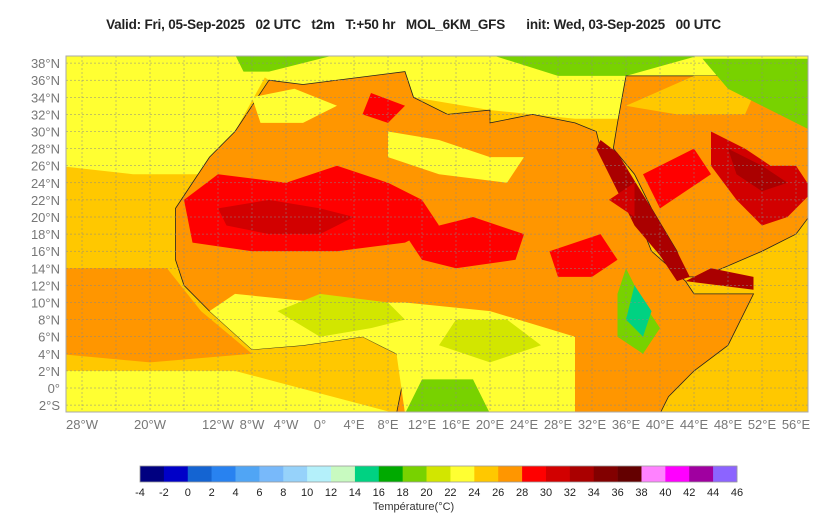  I want to click on lat-label: 32°N, so click(45, 114).